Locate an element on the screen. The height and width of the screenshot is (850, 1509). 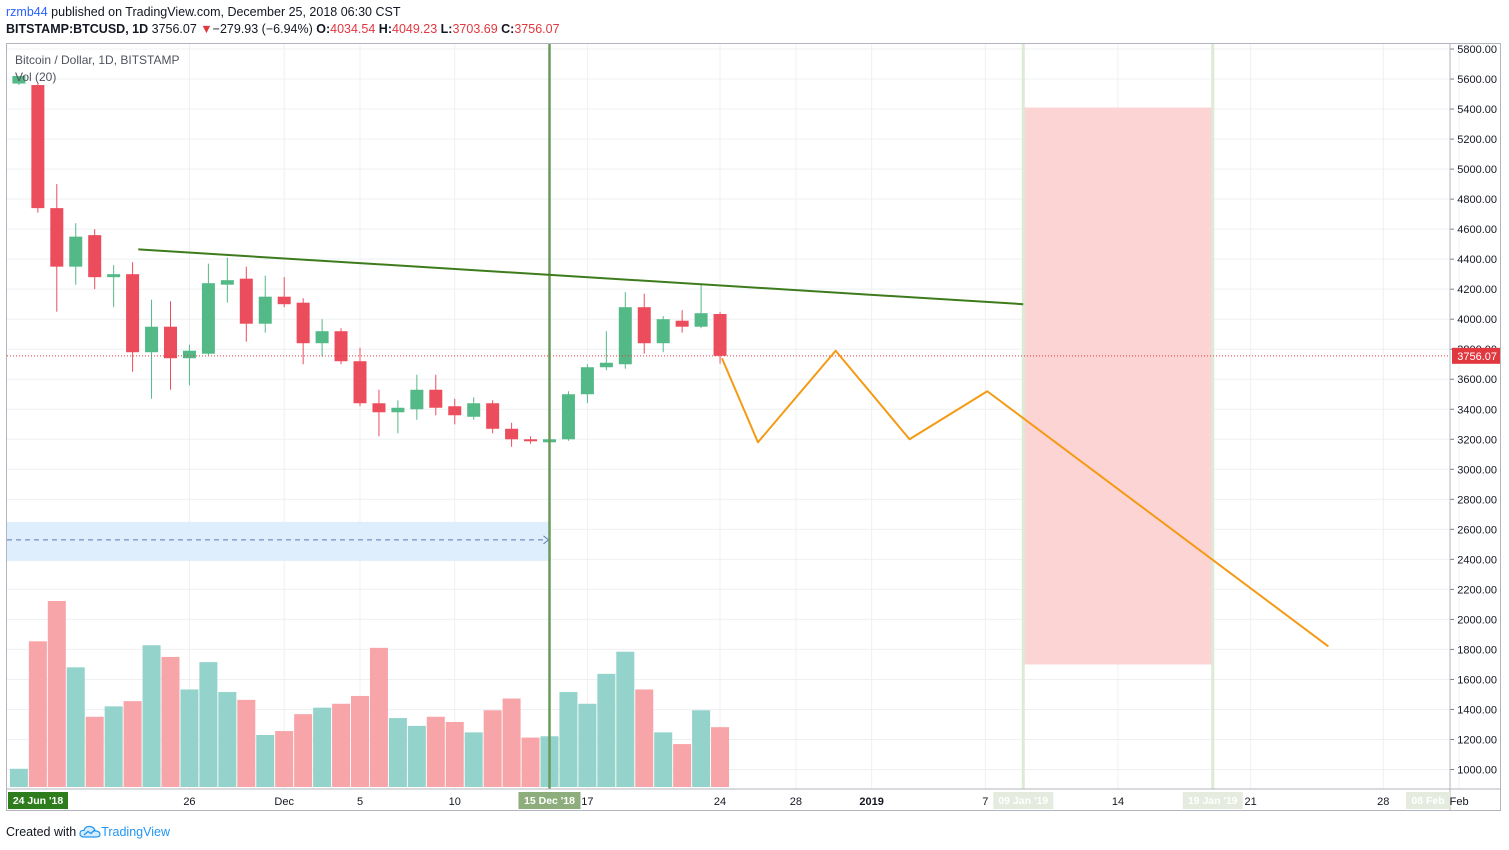
symbol-label: BITSTAMP:BTCUSD, 1D is located at coordinates (77, 29).